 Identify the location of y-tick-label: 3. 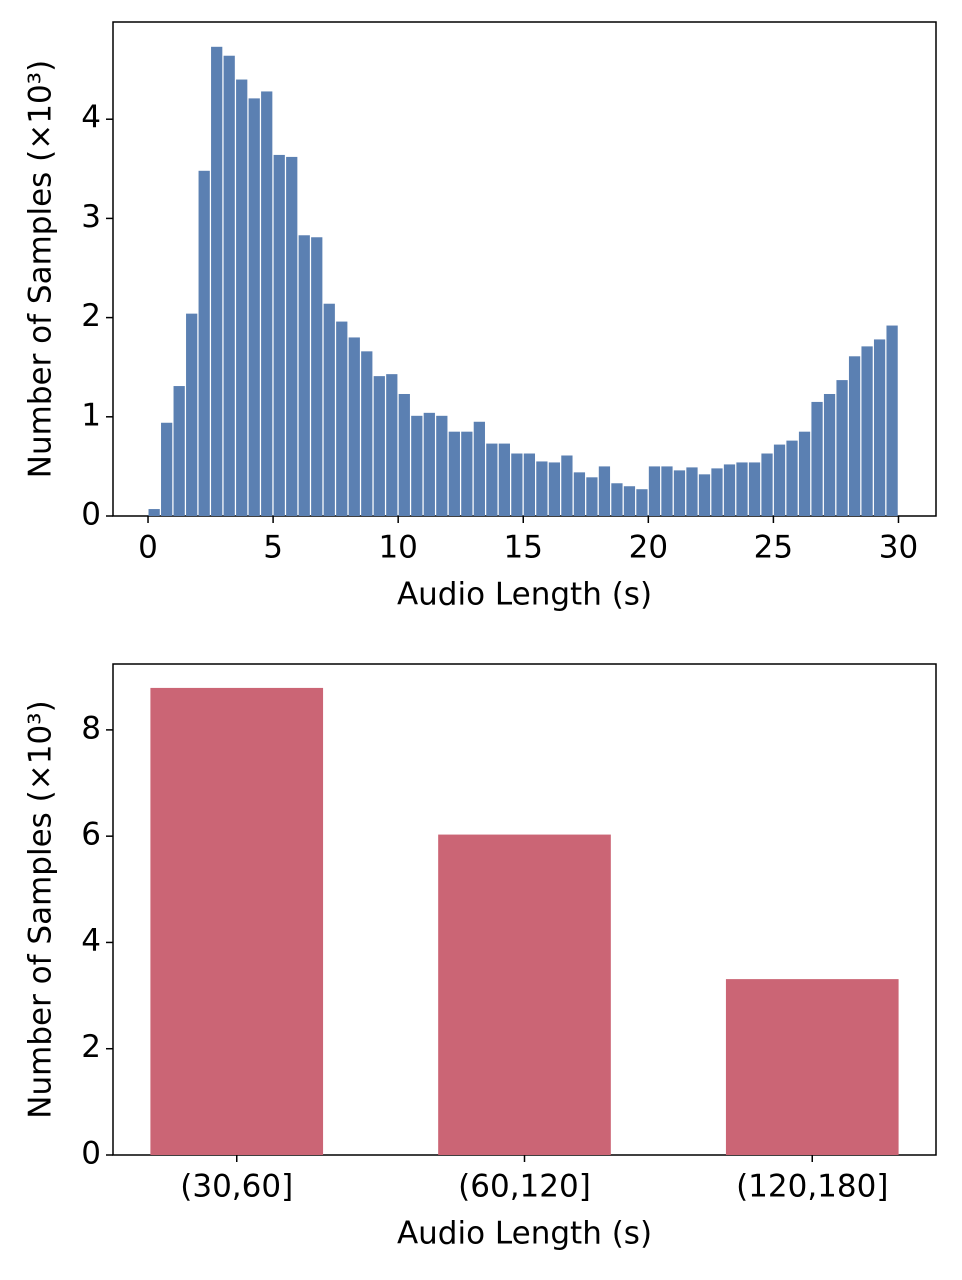
(91, 217).